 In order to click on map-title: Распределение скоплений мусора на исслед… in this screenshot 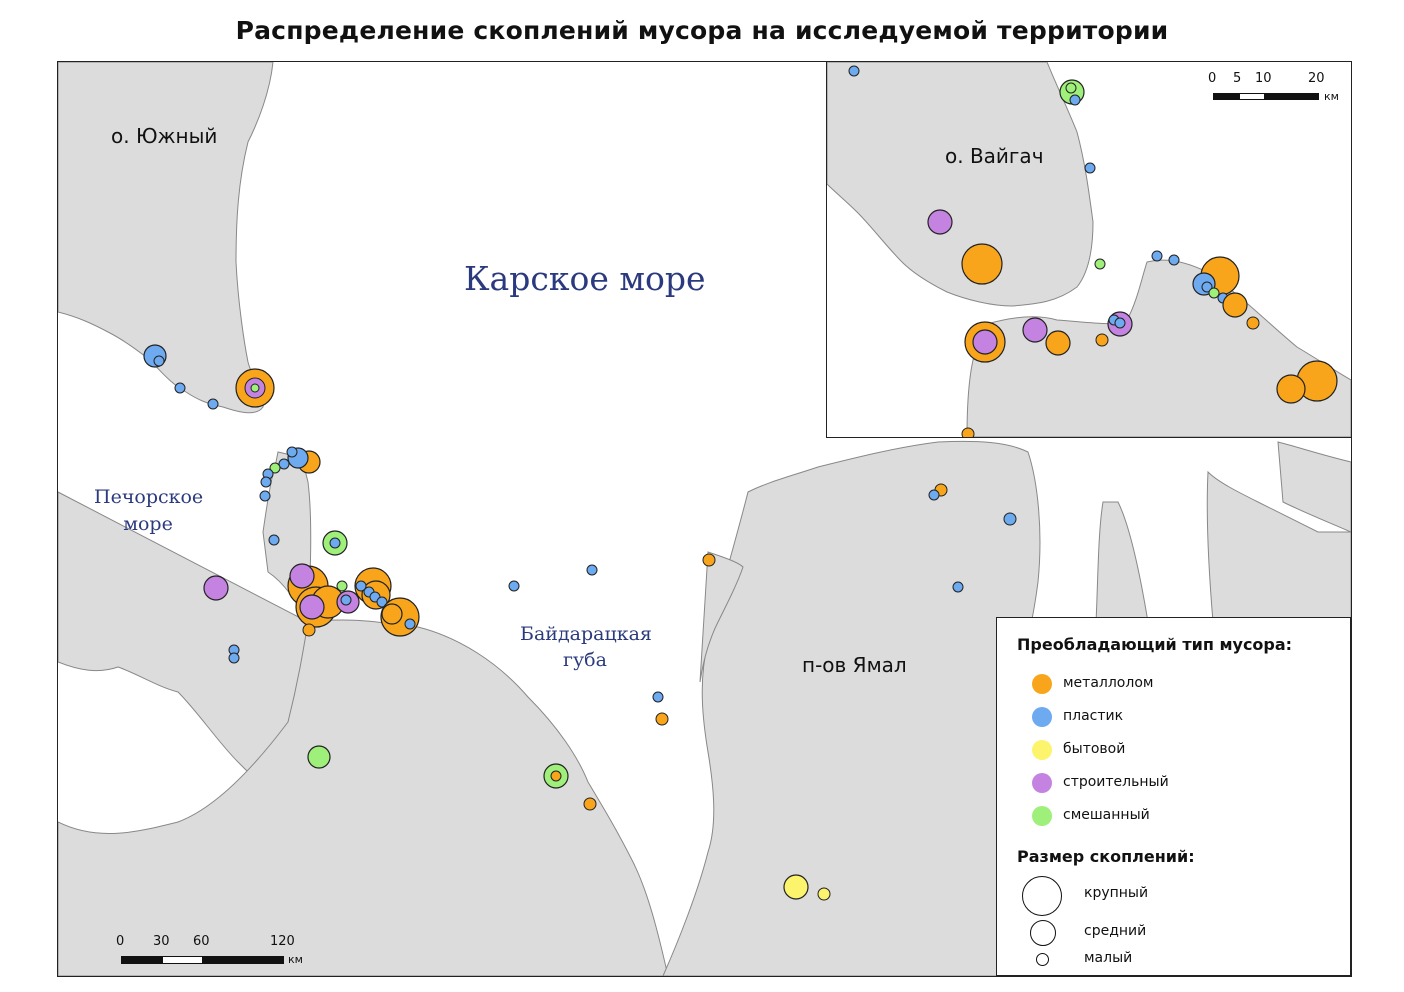, I will do `click(702, 30)`.